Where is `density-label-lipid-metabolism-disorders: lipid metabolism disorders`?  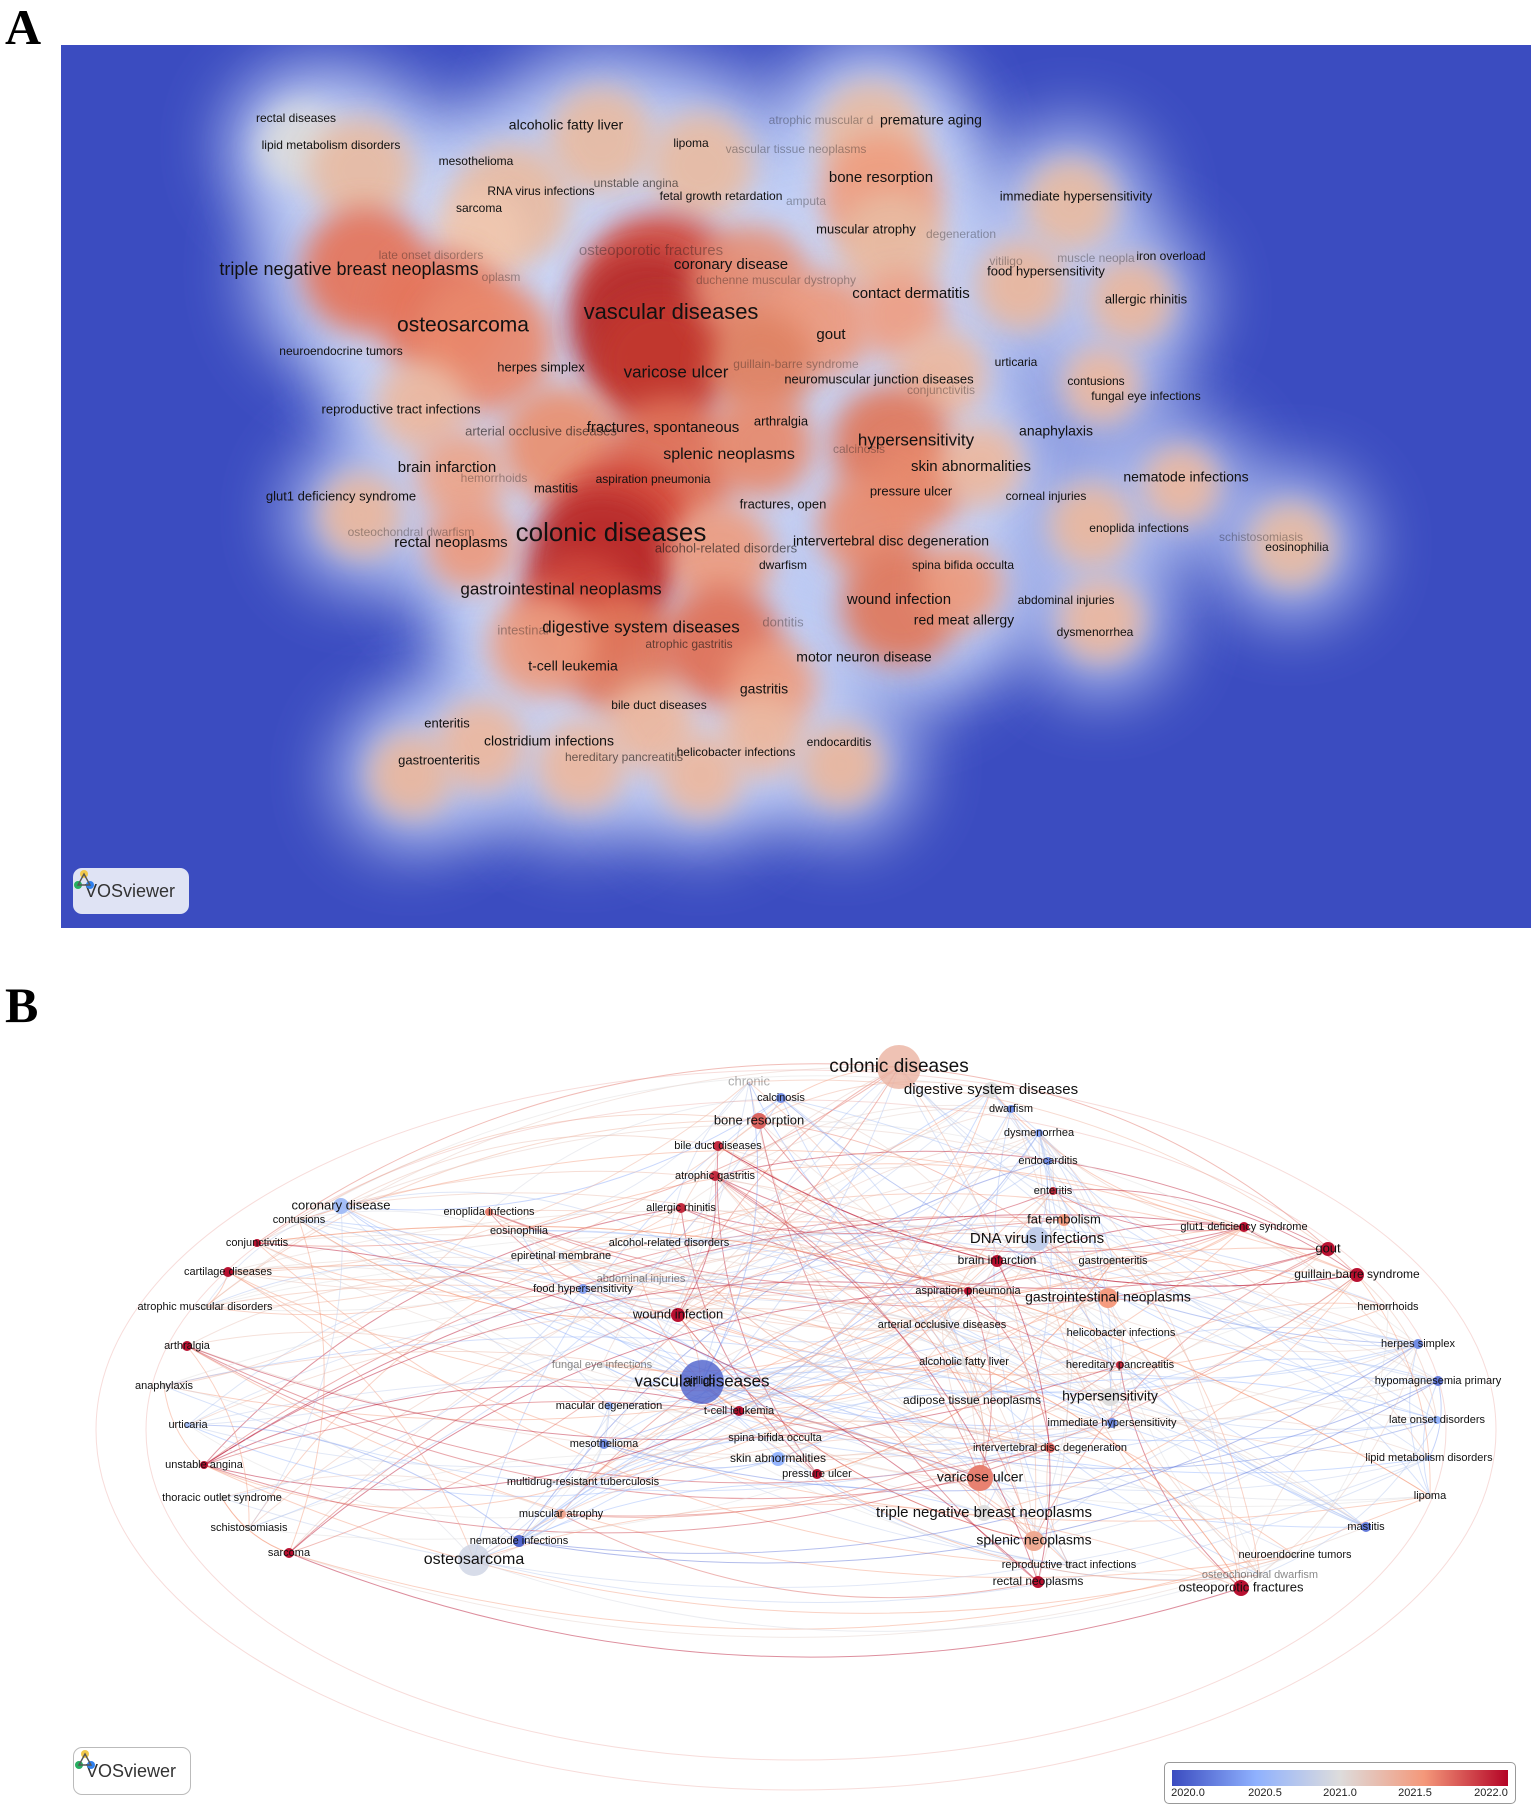 density-label-lipid-metabolism-disorders: lipid metabolism disorders is located at coordinates (331, 145).